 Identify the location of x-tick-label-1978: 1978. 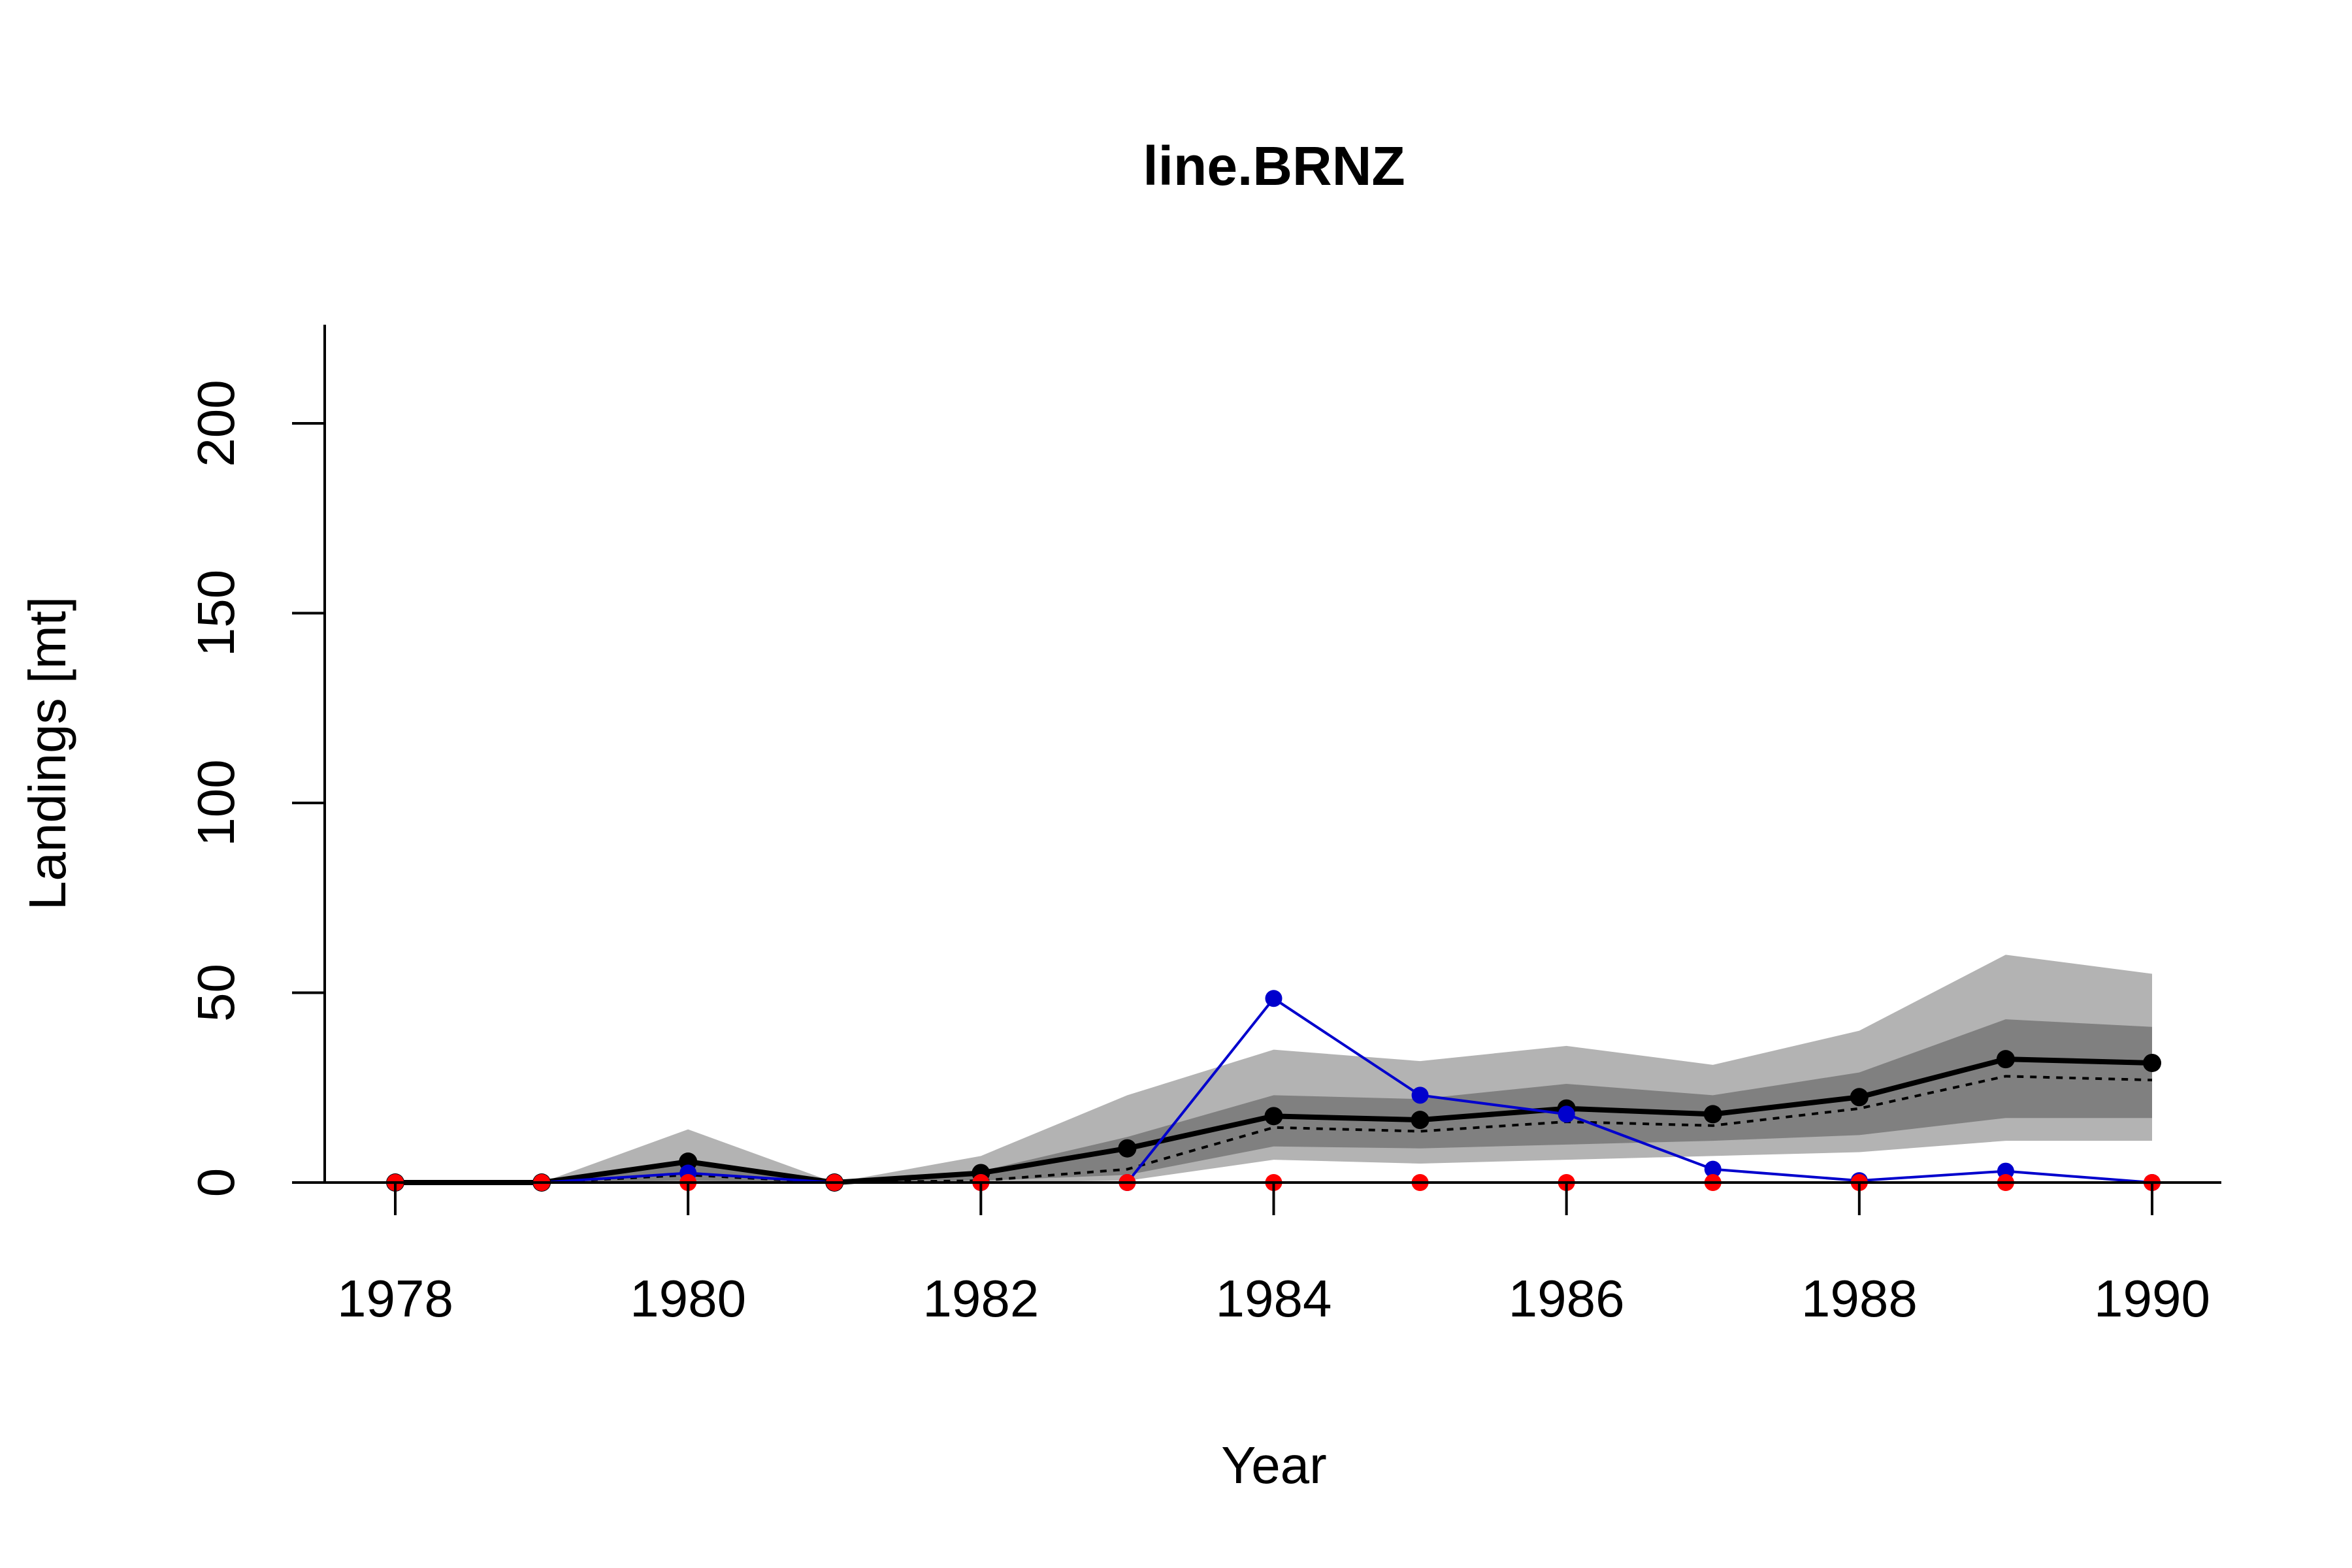
(395, 1298).